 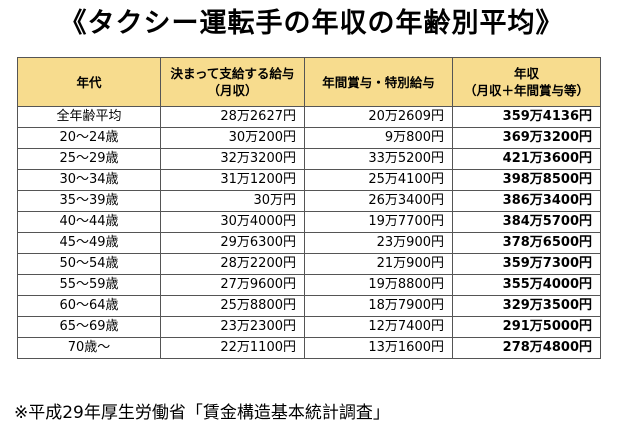 I want to click on source-footnote: ※平成29年厚生労働省「賃金構造基本統計調査」, so click(x=202, y=413).